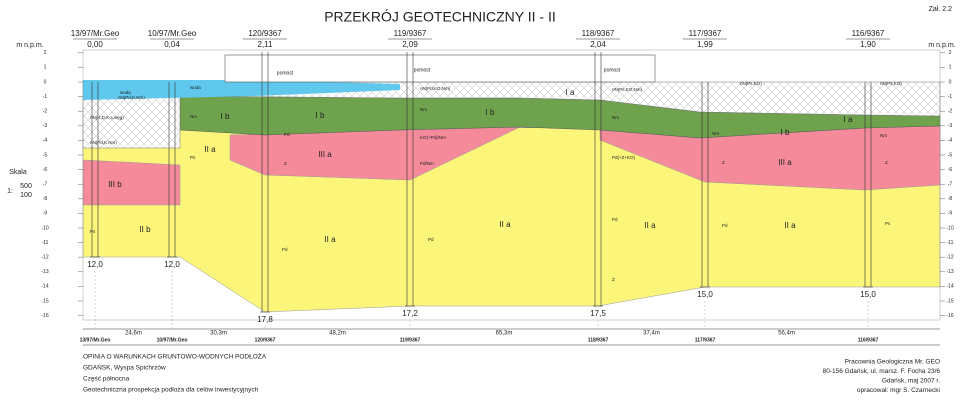 Image resolution: width=960 pixels, height=411 pixels. Describe the element at coordinates (265, 340) in the screenshot. I see `borehole-name-bottom: 120/9367` at that location.